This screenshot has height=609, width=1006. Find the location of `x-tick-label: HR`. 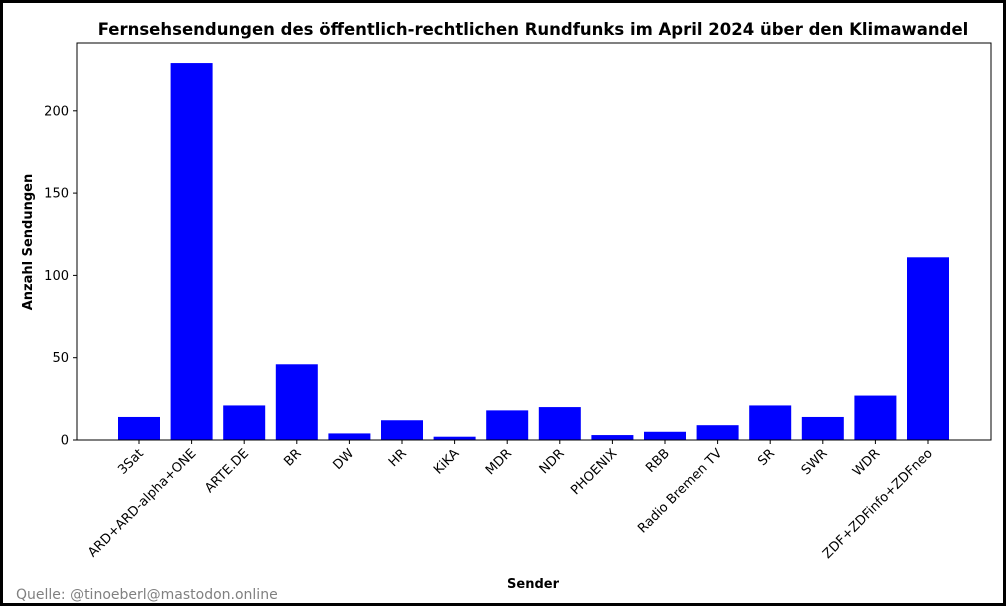

x-tick-label: HR is located at coordinates (398, 458).